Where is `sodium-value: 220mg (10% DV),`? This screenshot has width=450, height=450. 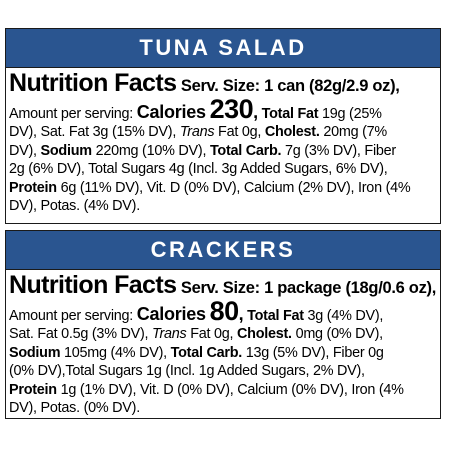
sodium-value: 220mg (10% DV), is located at coordinates (151, 150).